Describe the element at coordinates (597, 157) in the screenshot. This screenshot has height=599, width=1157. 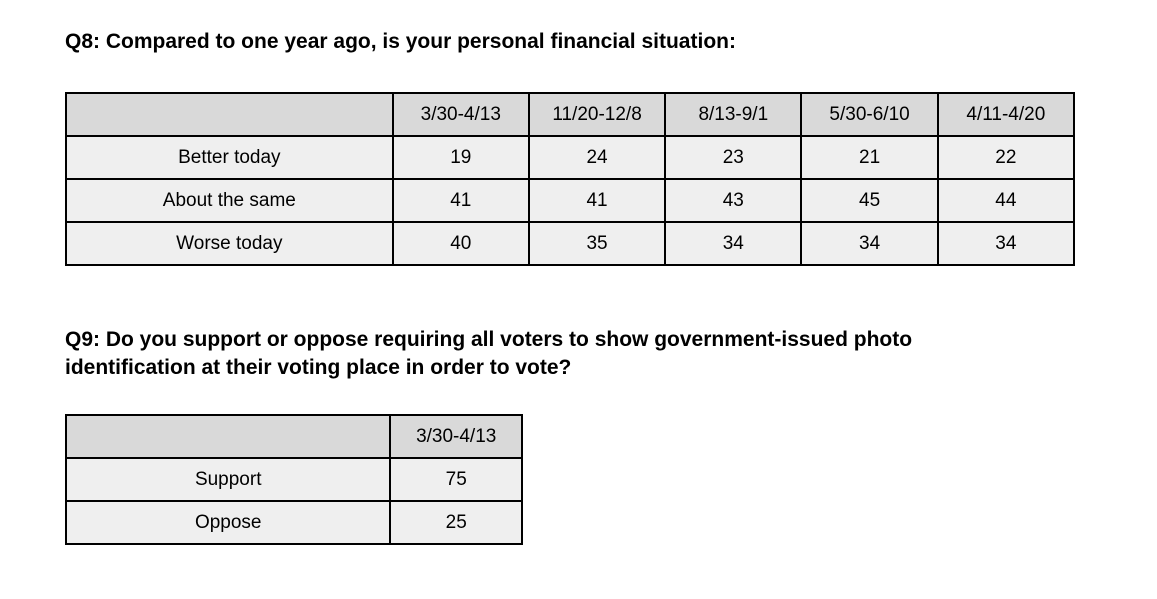
I see `table-cell: 24` at that location.